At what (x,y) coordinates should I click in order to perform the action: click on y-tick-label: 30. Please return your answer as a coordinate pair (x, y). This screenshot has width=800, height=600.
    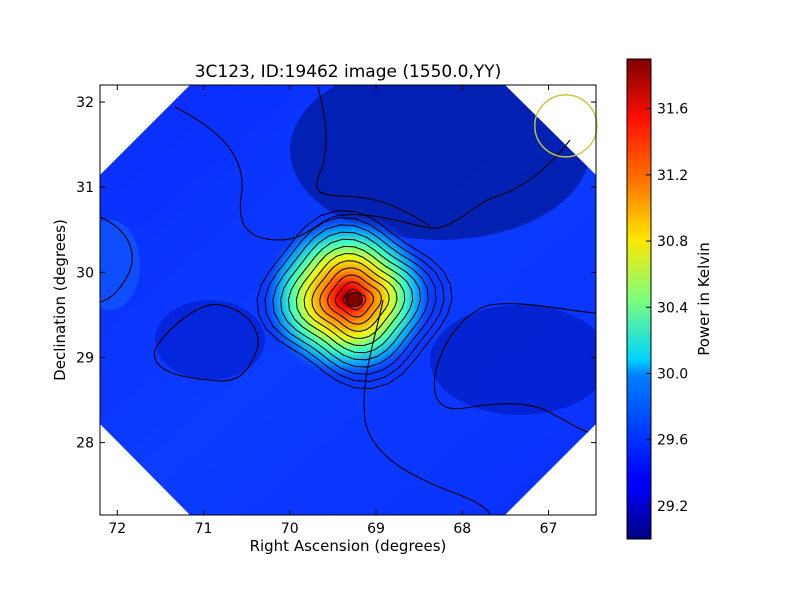
    Looking at the image, I should click on (85, 273).